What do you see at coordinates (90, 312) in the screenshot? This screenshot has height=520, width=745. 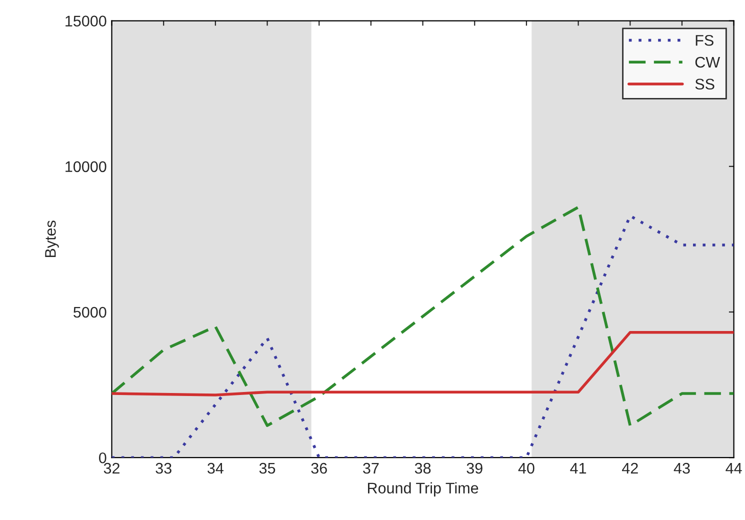 I see `y-tick-label: 5000` at bounding box center [90, 312].